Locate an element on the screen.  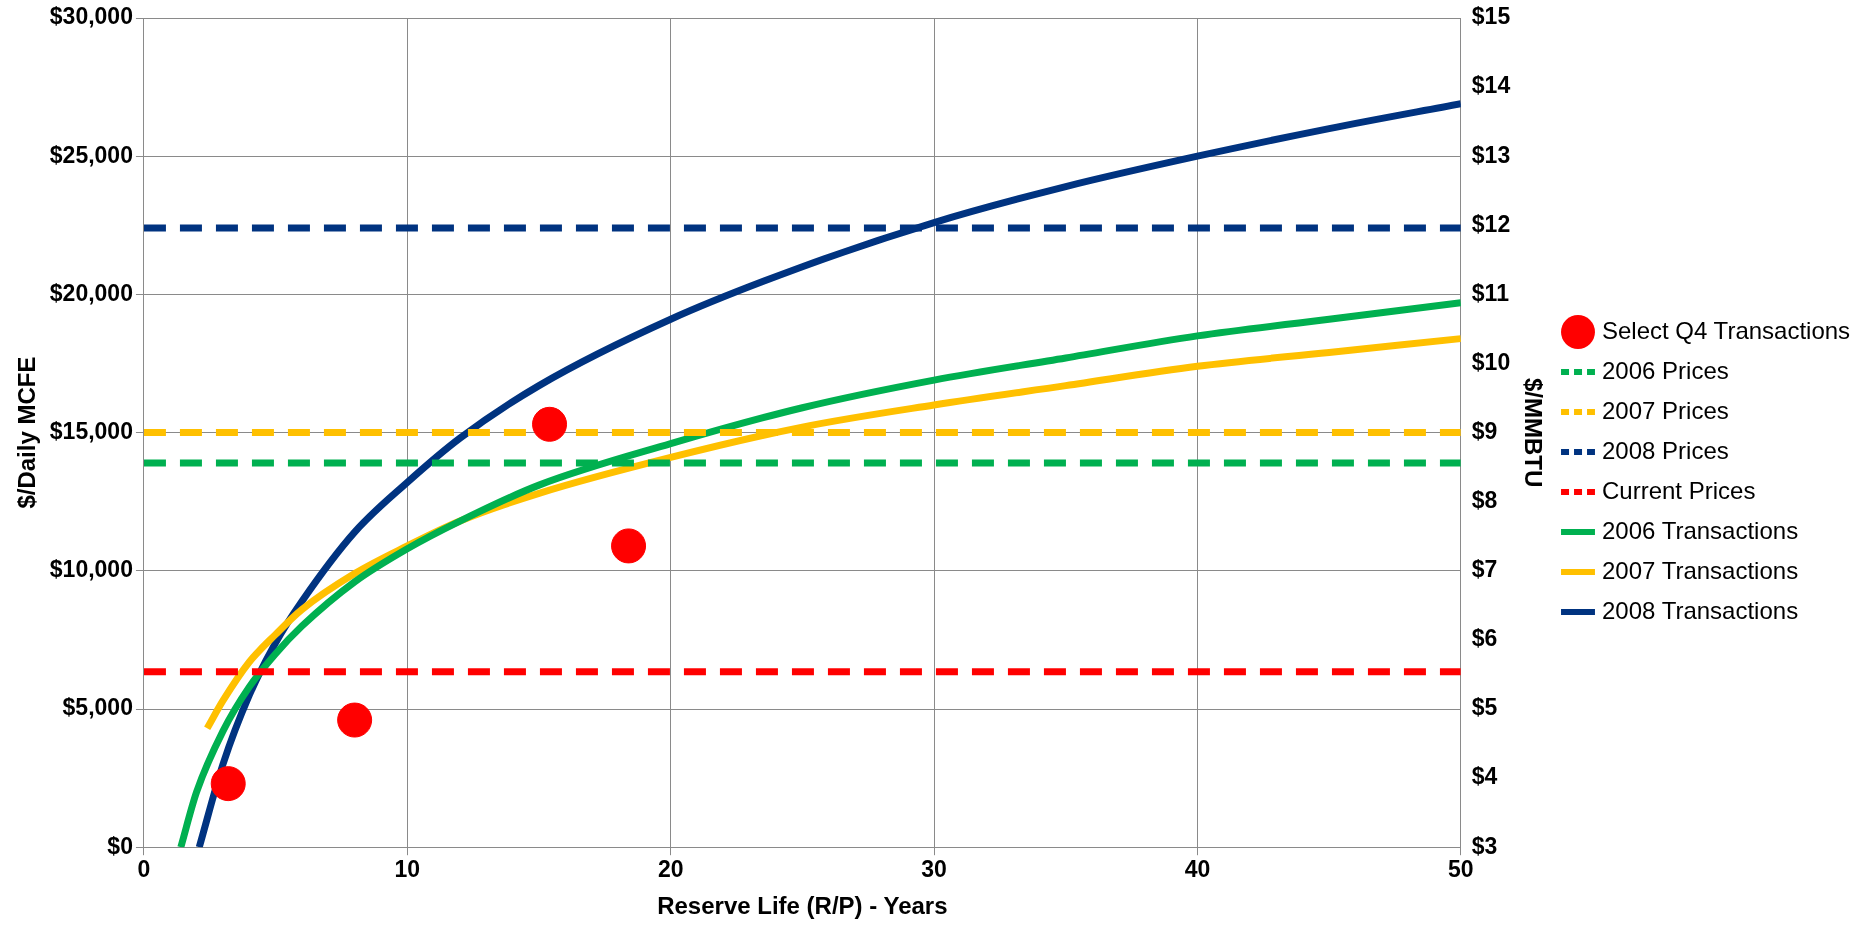
y2-tick-label: $4 is located at coordinates (1484, 776).